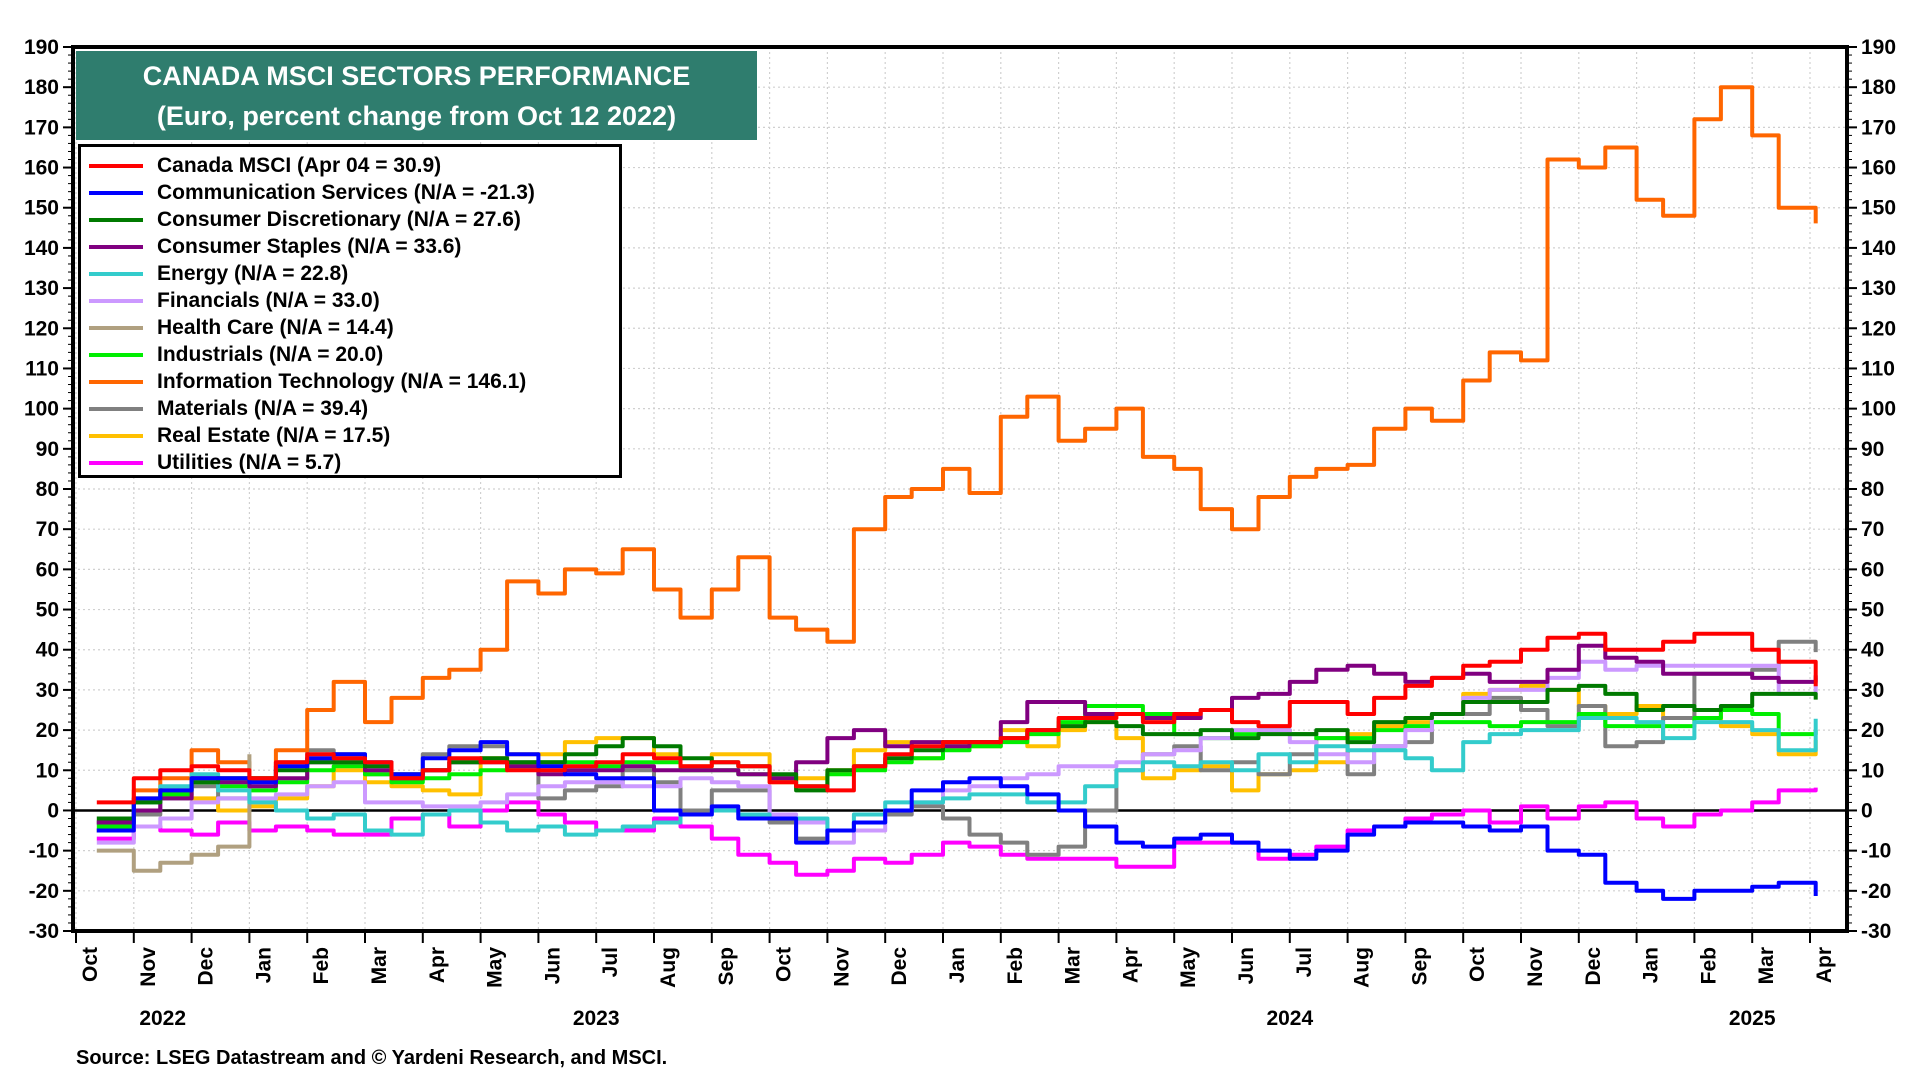 Image resolution: width=1920 pixels, height=1080 pixels. Describe the element at coordinates (1872, 449) in the screenshot. I see `y-tick-label-right: 90` at that location.